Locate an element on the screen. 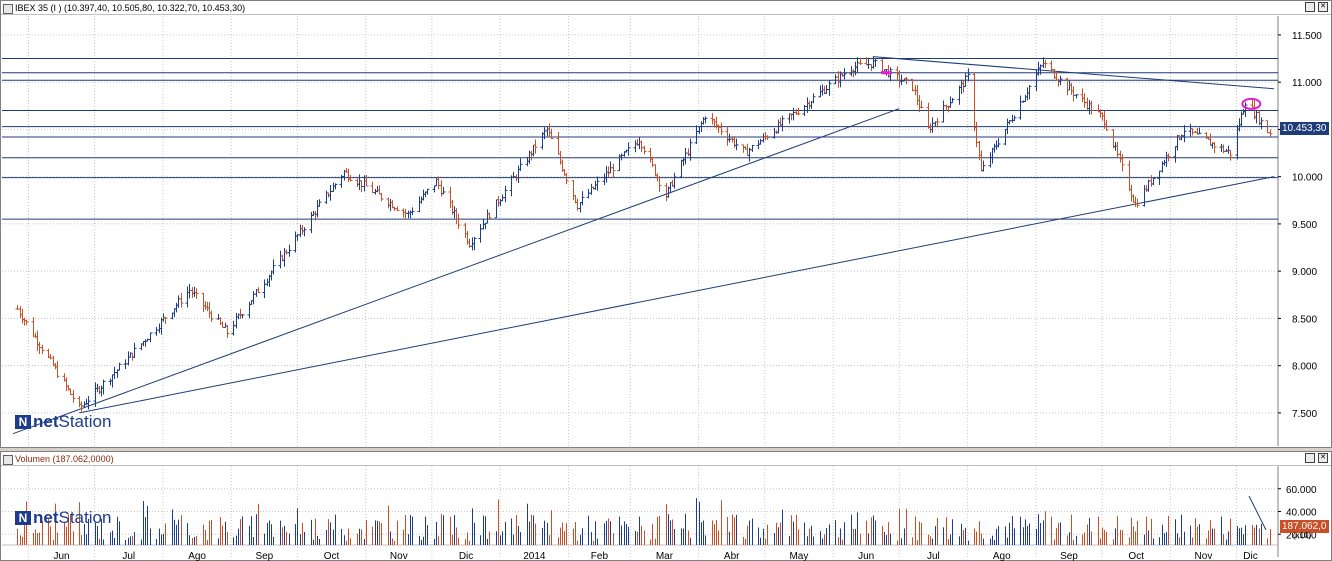 This screenshot has height=561, width=1332. volume-y-tick-label: 20.000 is located at coordinates (1301, 535).